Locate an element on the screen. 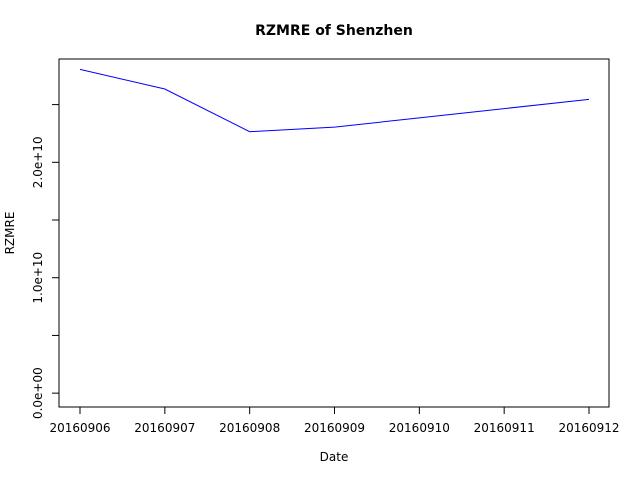  x-tick-label: 20160912 is located at coordinates (588, 428).